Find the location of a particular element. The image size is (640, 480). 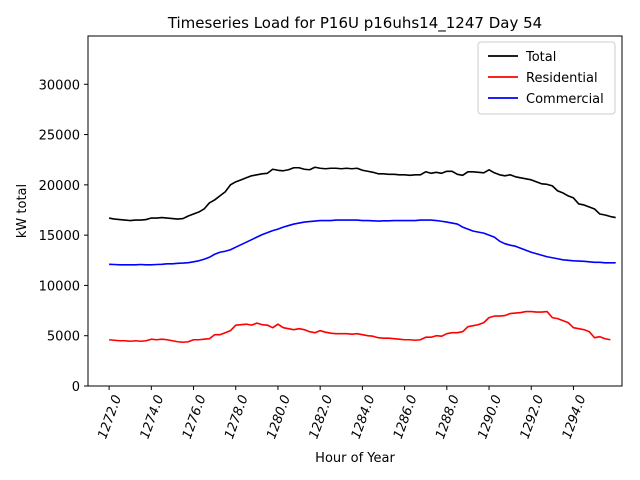

series-line-commercial is located at coordinates (362, 242).